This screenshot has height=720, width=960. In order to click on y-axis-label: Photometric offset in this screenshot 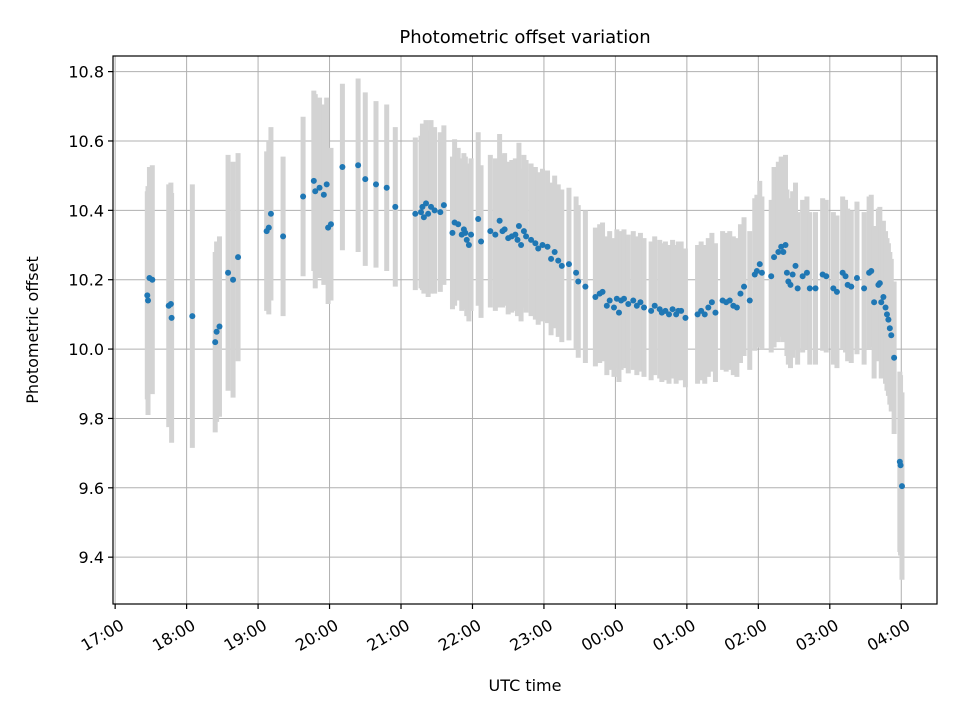, I will do `click(32, 330)`.